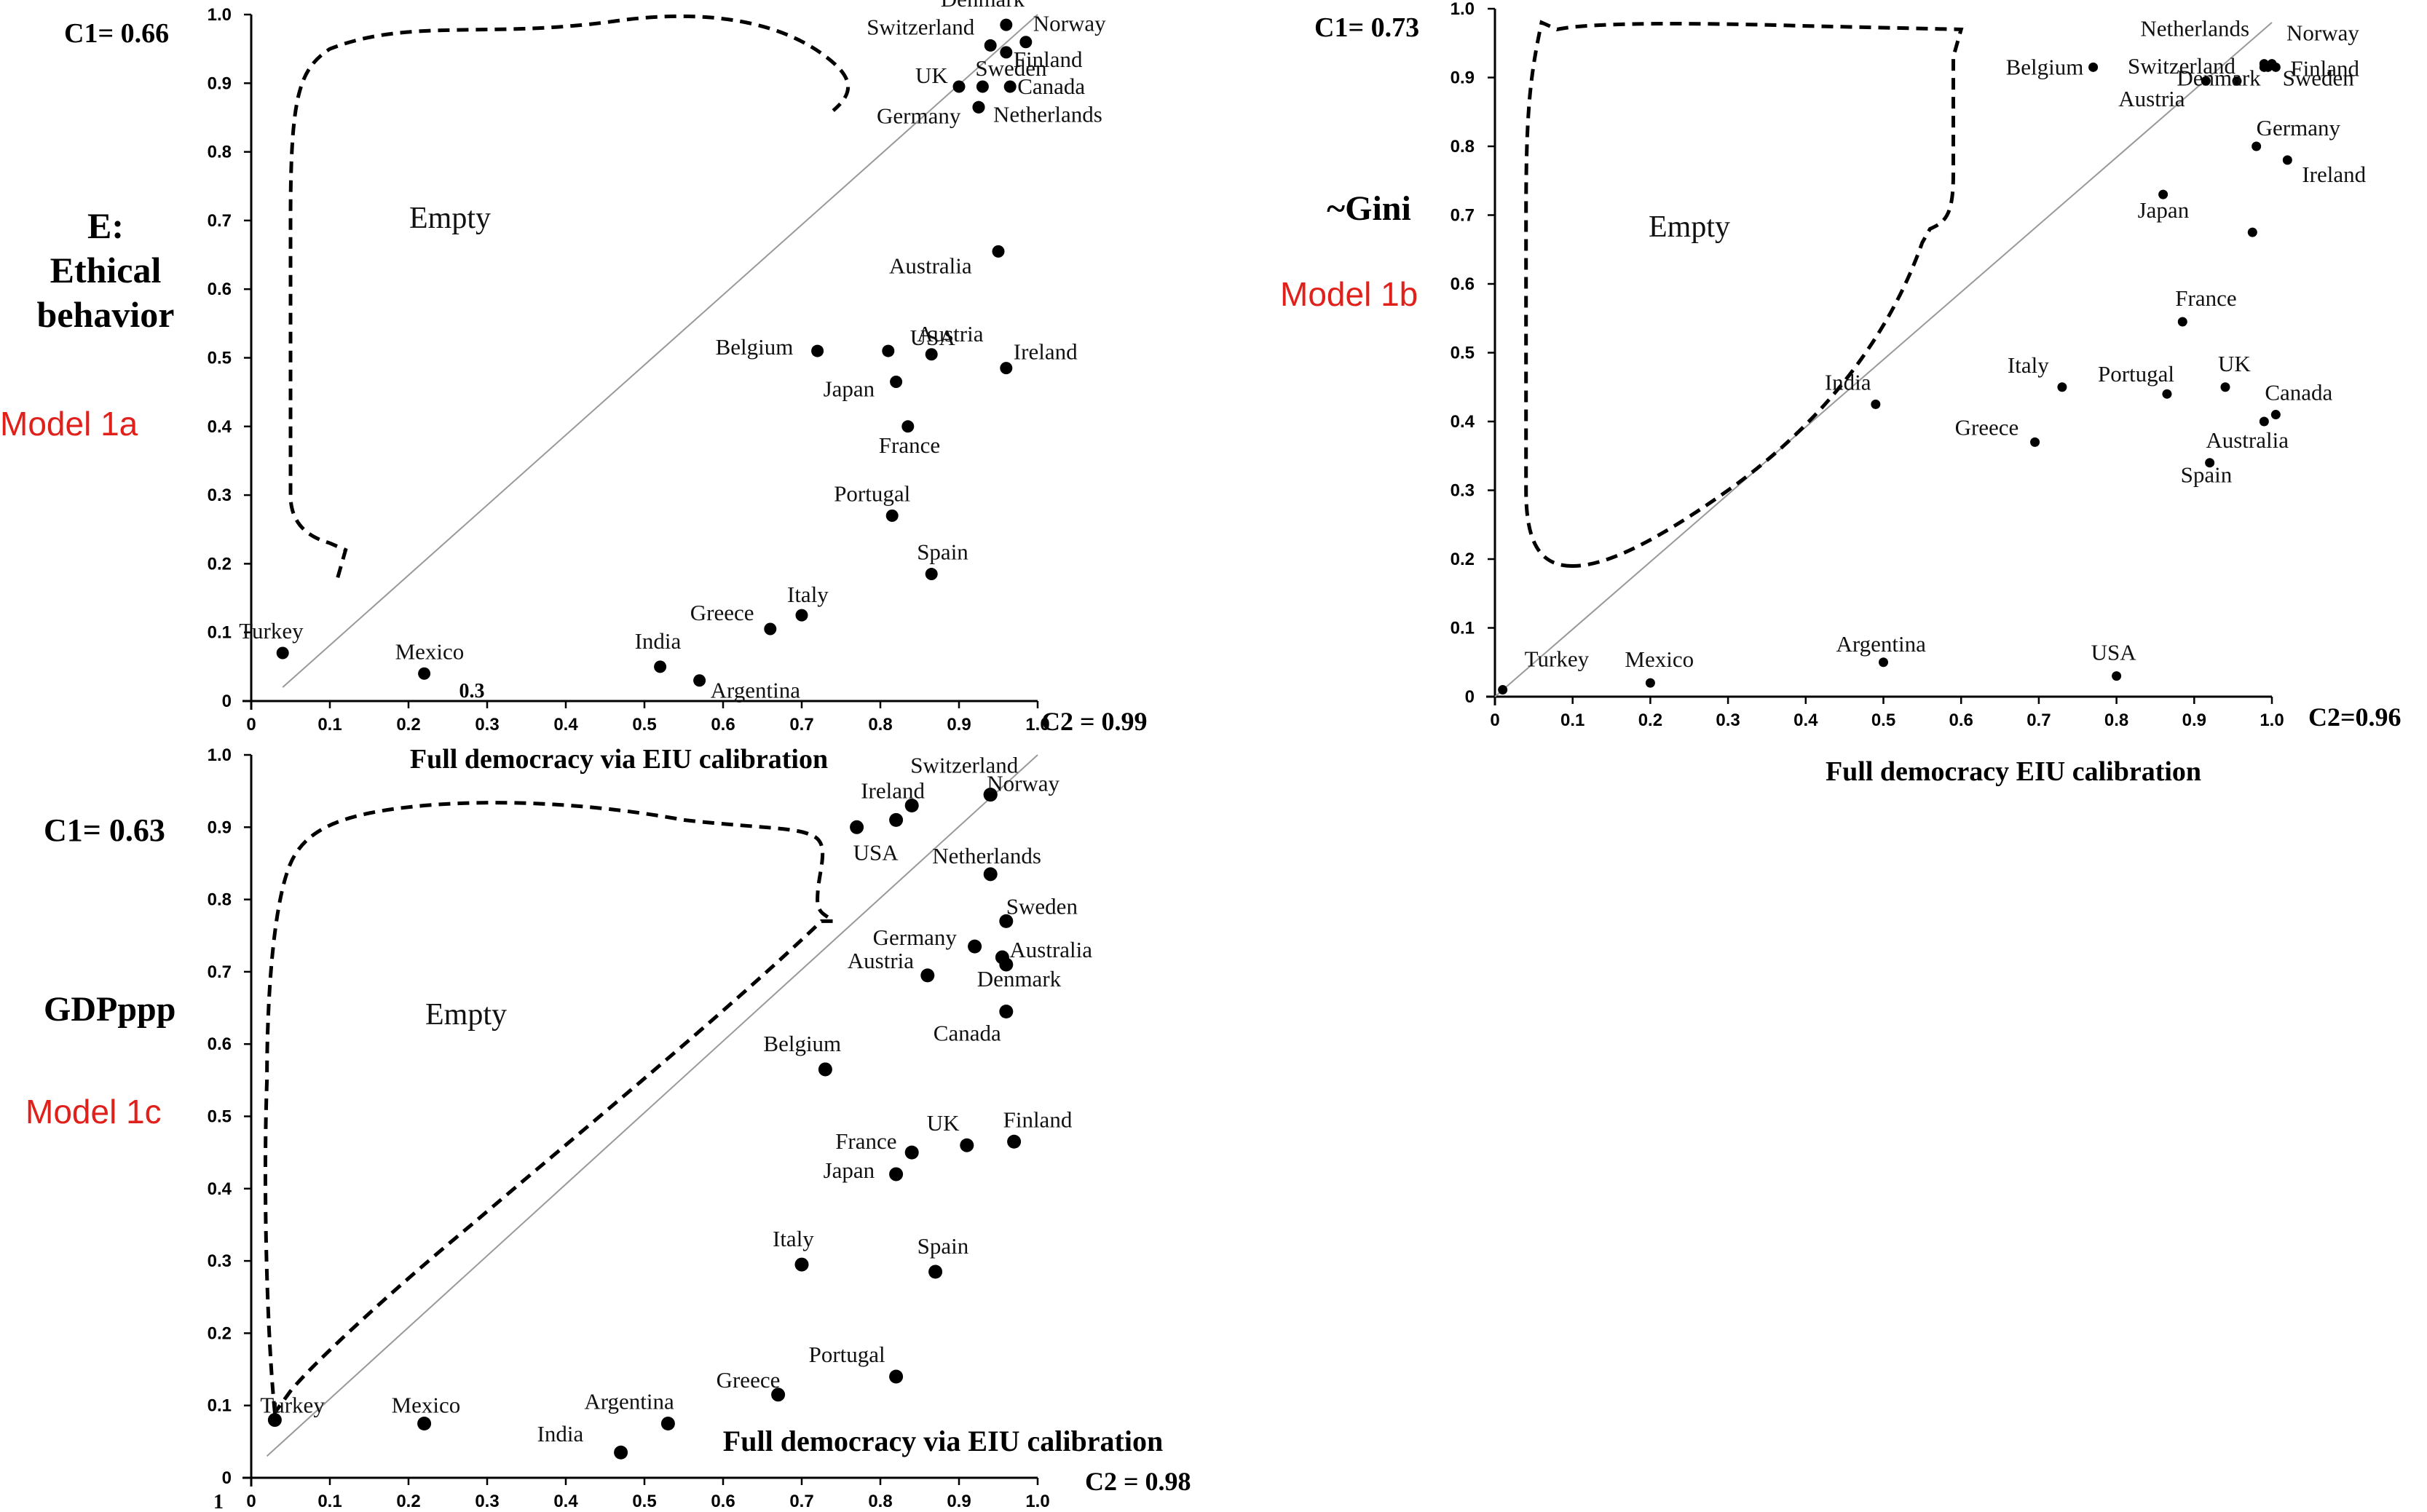 This screenshot has width=2427, height=1512. I want to click on y-tick-label: 0.6, so click(1463, 284).